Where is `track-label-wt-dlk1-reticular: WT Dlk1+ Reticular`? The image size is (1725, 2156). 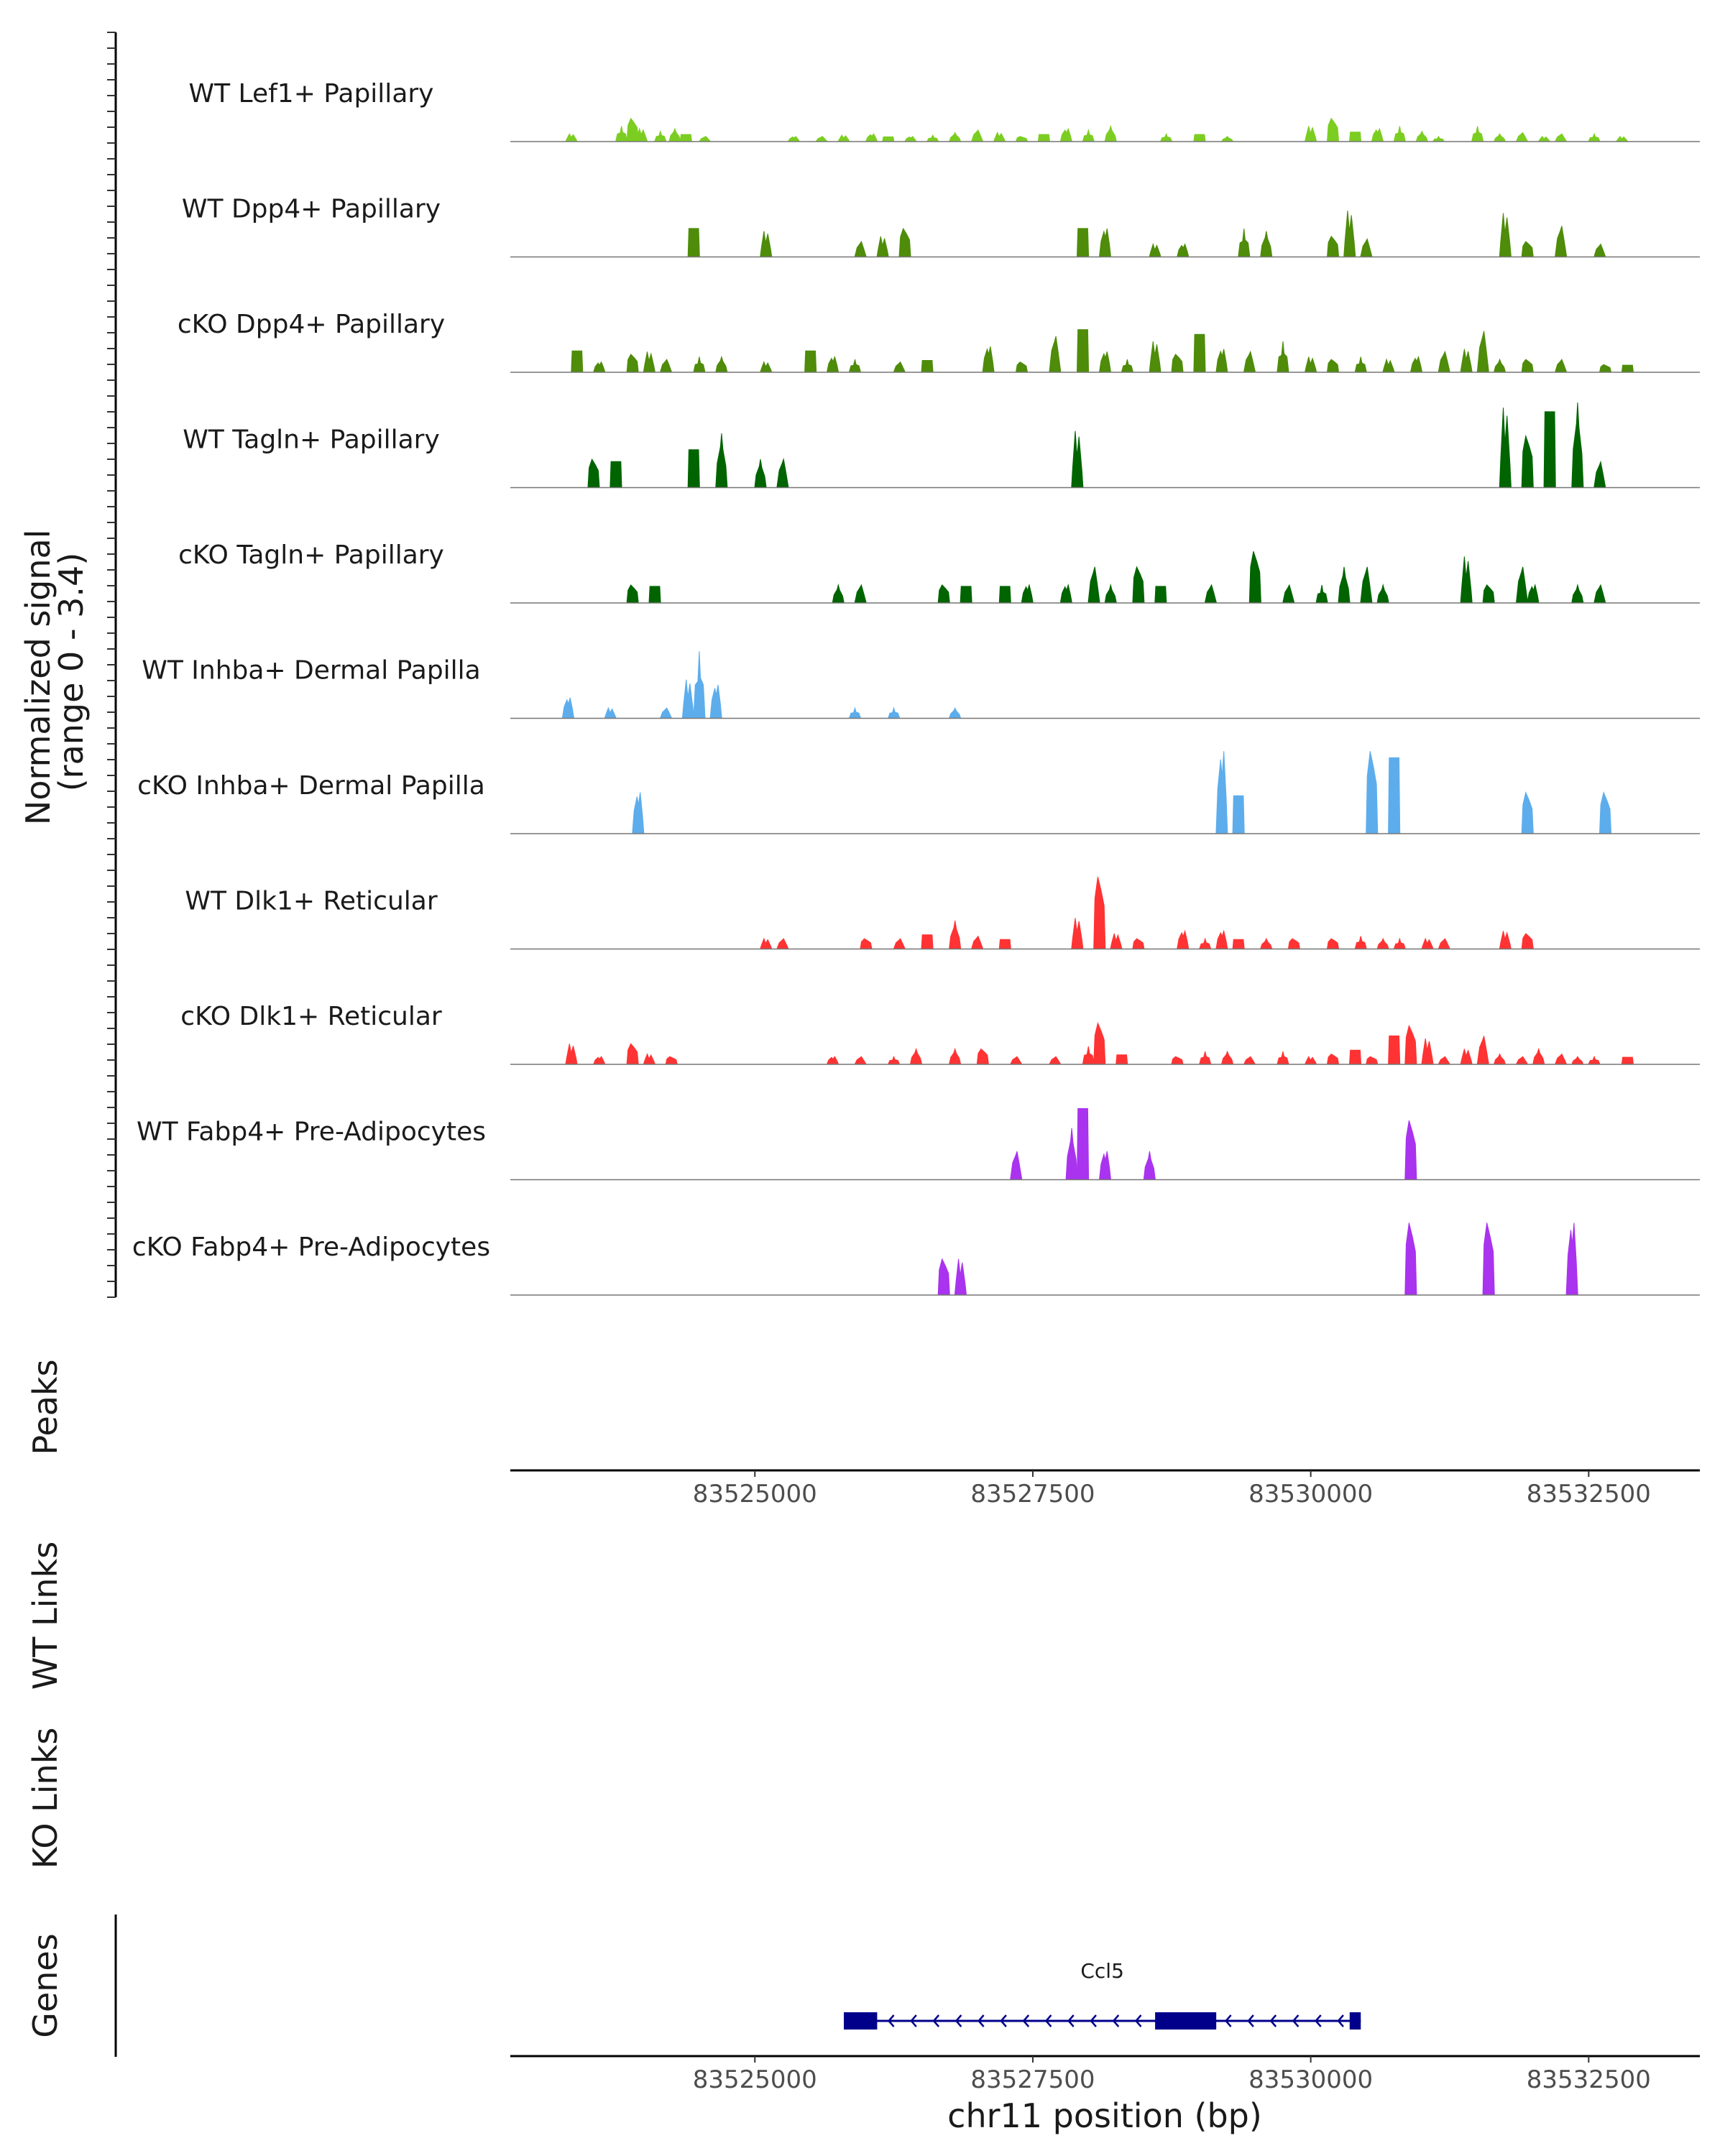
track-label-wt-dlk1-reticular: WT Dlk1+ Reticular is located at coordinates (311, 901).